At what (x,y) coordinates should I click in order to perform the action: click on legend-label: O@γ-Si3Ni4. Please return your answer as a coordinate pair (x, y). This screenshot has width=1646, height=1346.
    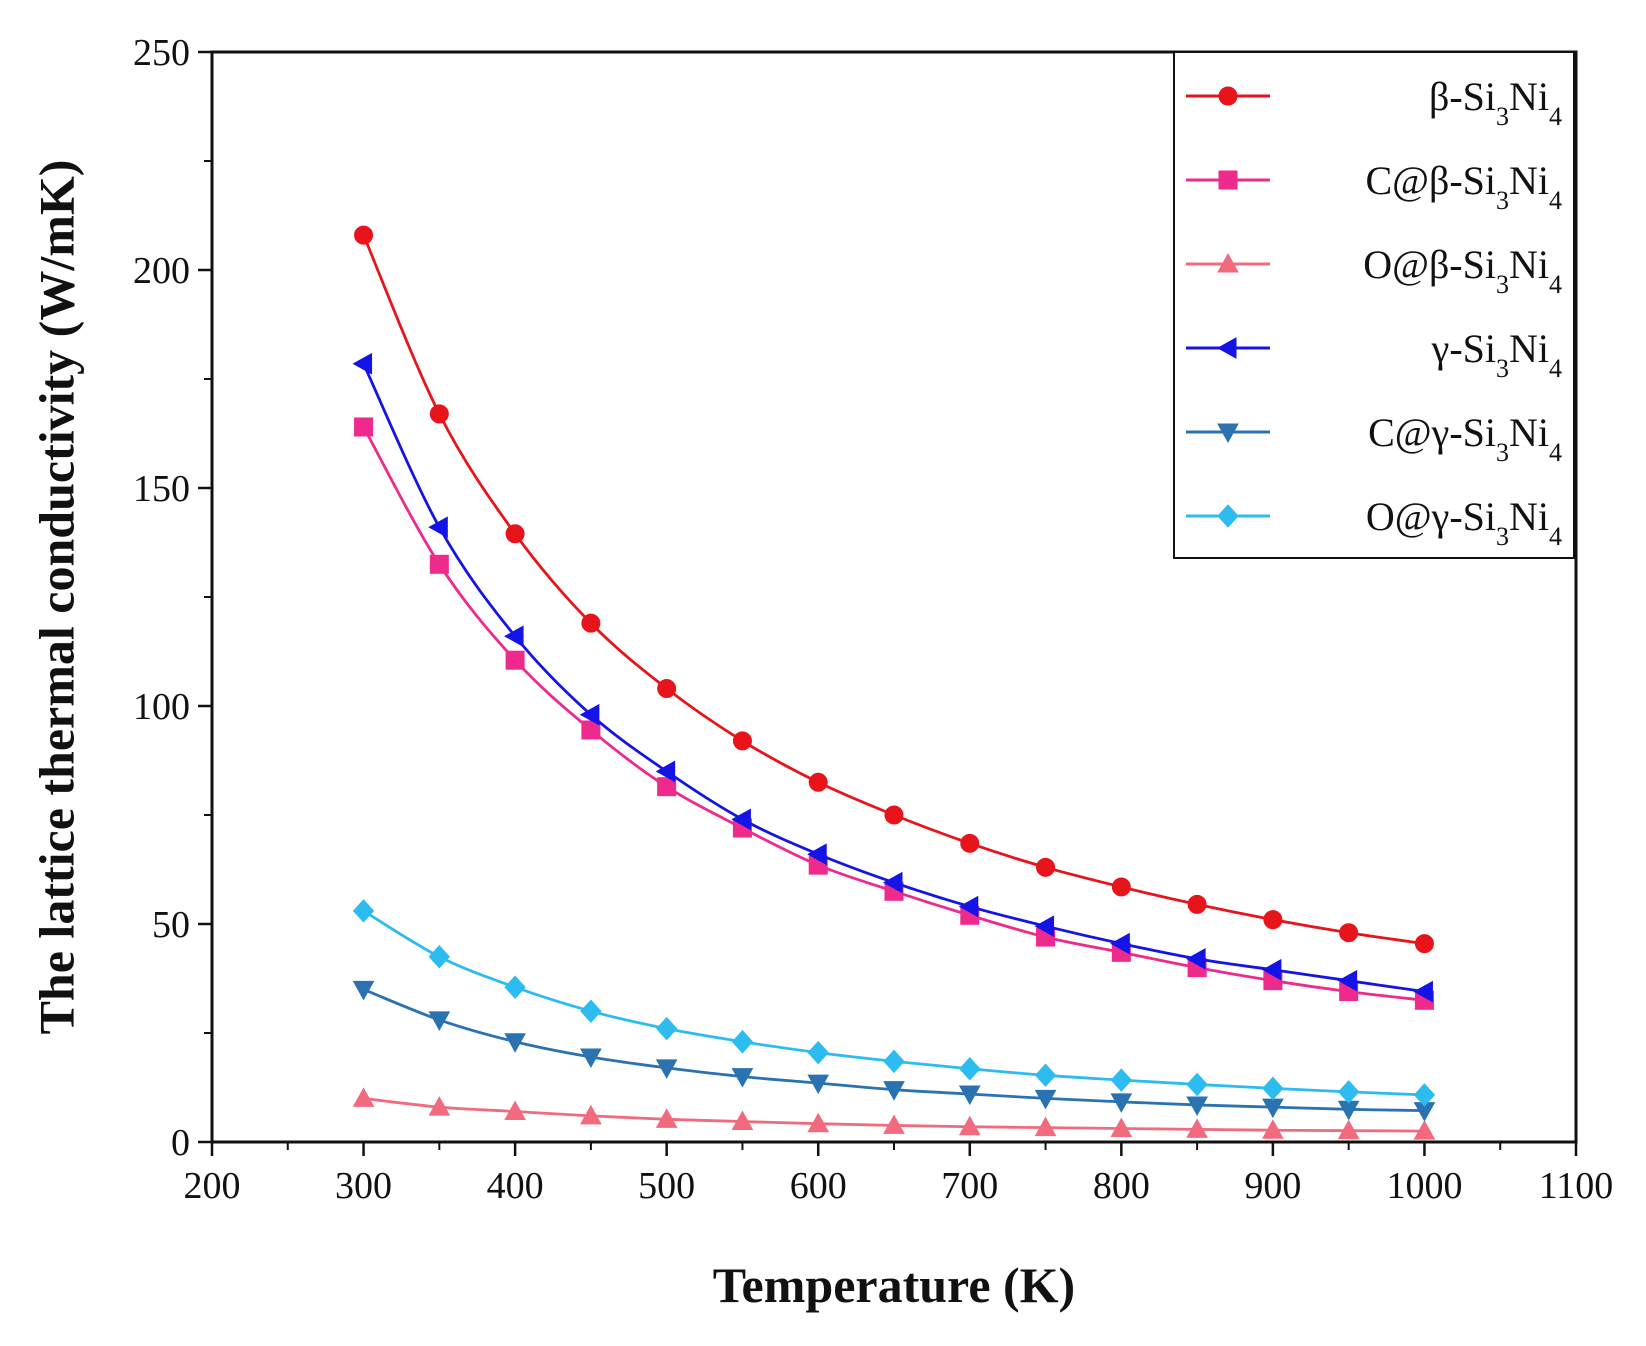
    Looking at the image, I should click on (1464, 522).